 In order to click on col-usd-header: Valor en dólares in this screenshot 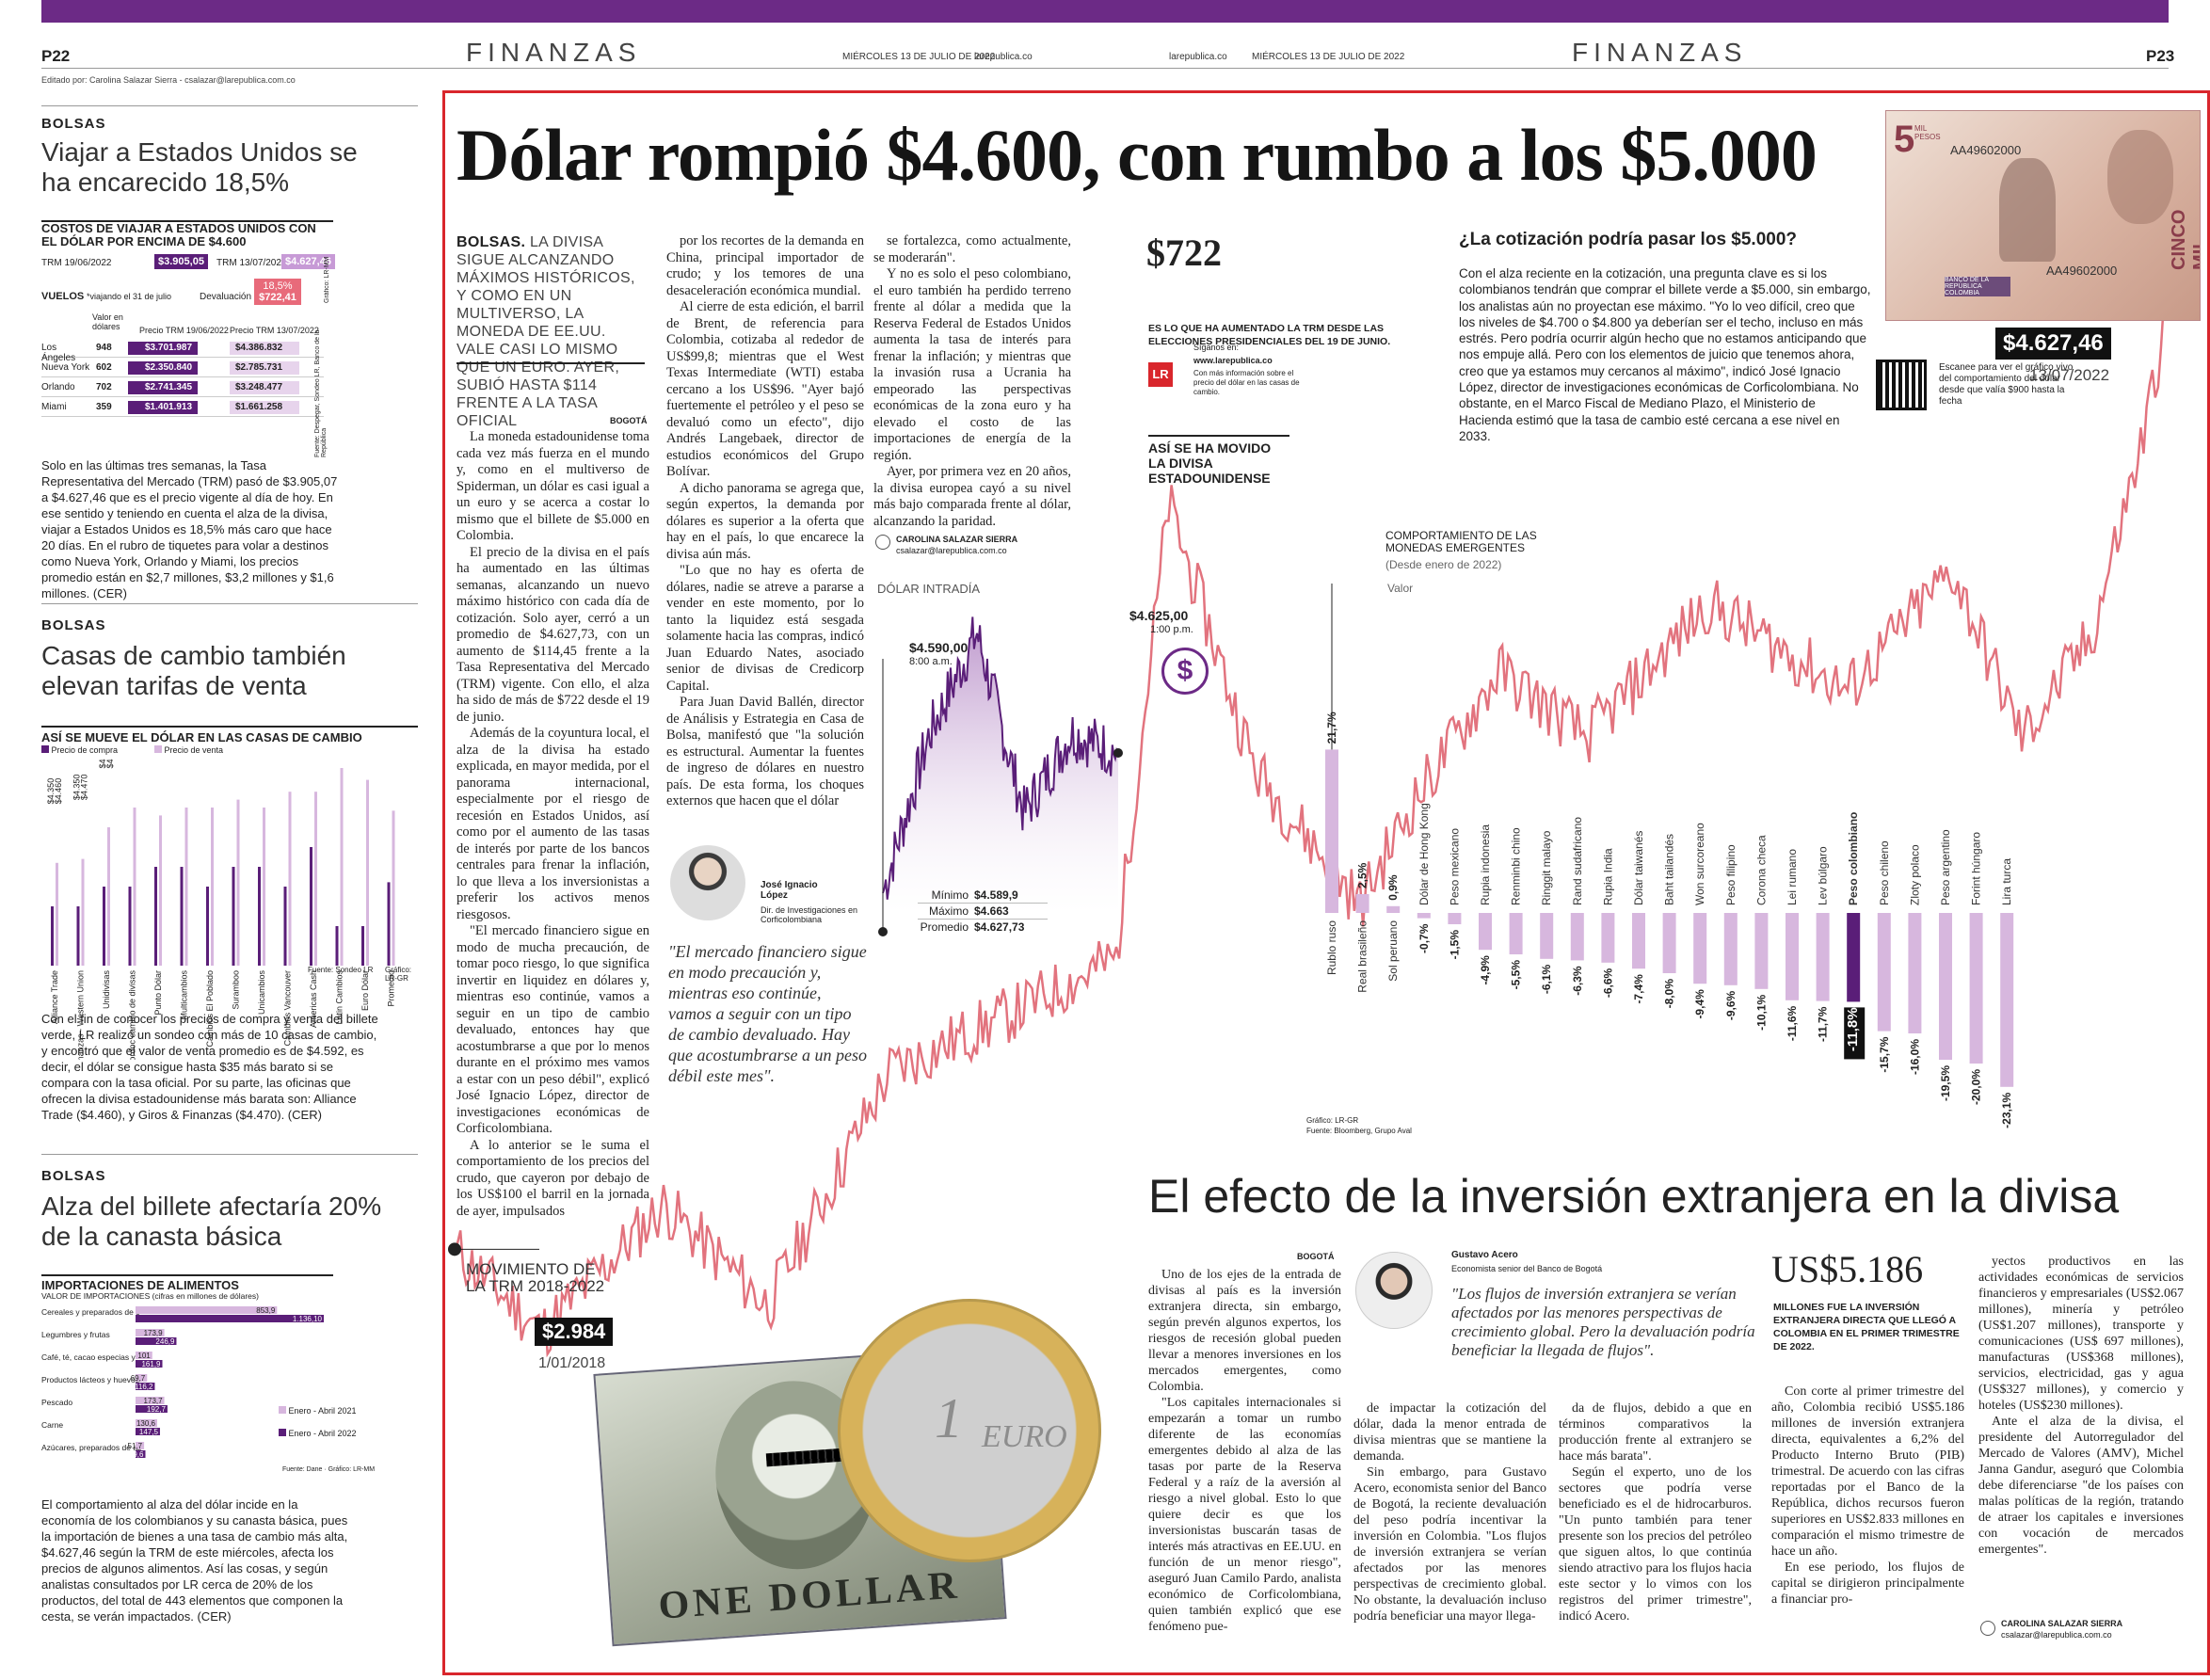, I will do `click(107, 321)`.